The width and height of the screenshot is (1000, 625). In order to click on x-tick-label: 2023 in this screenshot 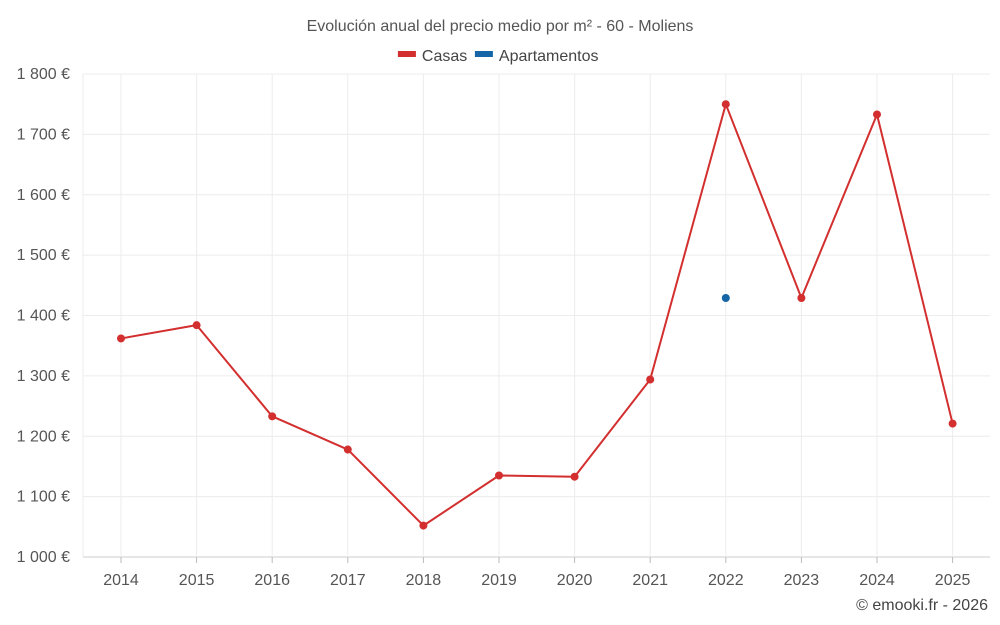, I will do `click(802, 580)`.